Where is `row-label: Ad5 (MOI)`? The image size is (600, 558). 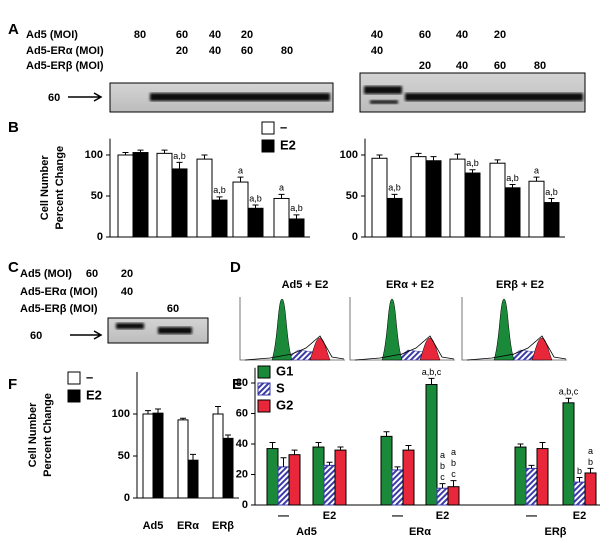
row-label: Ad5 (MOI) is located at coordinates (46, 274).